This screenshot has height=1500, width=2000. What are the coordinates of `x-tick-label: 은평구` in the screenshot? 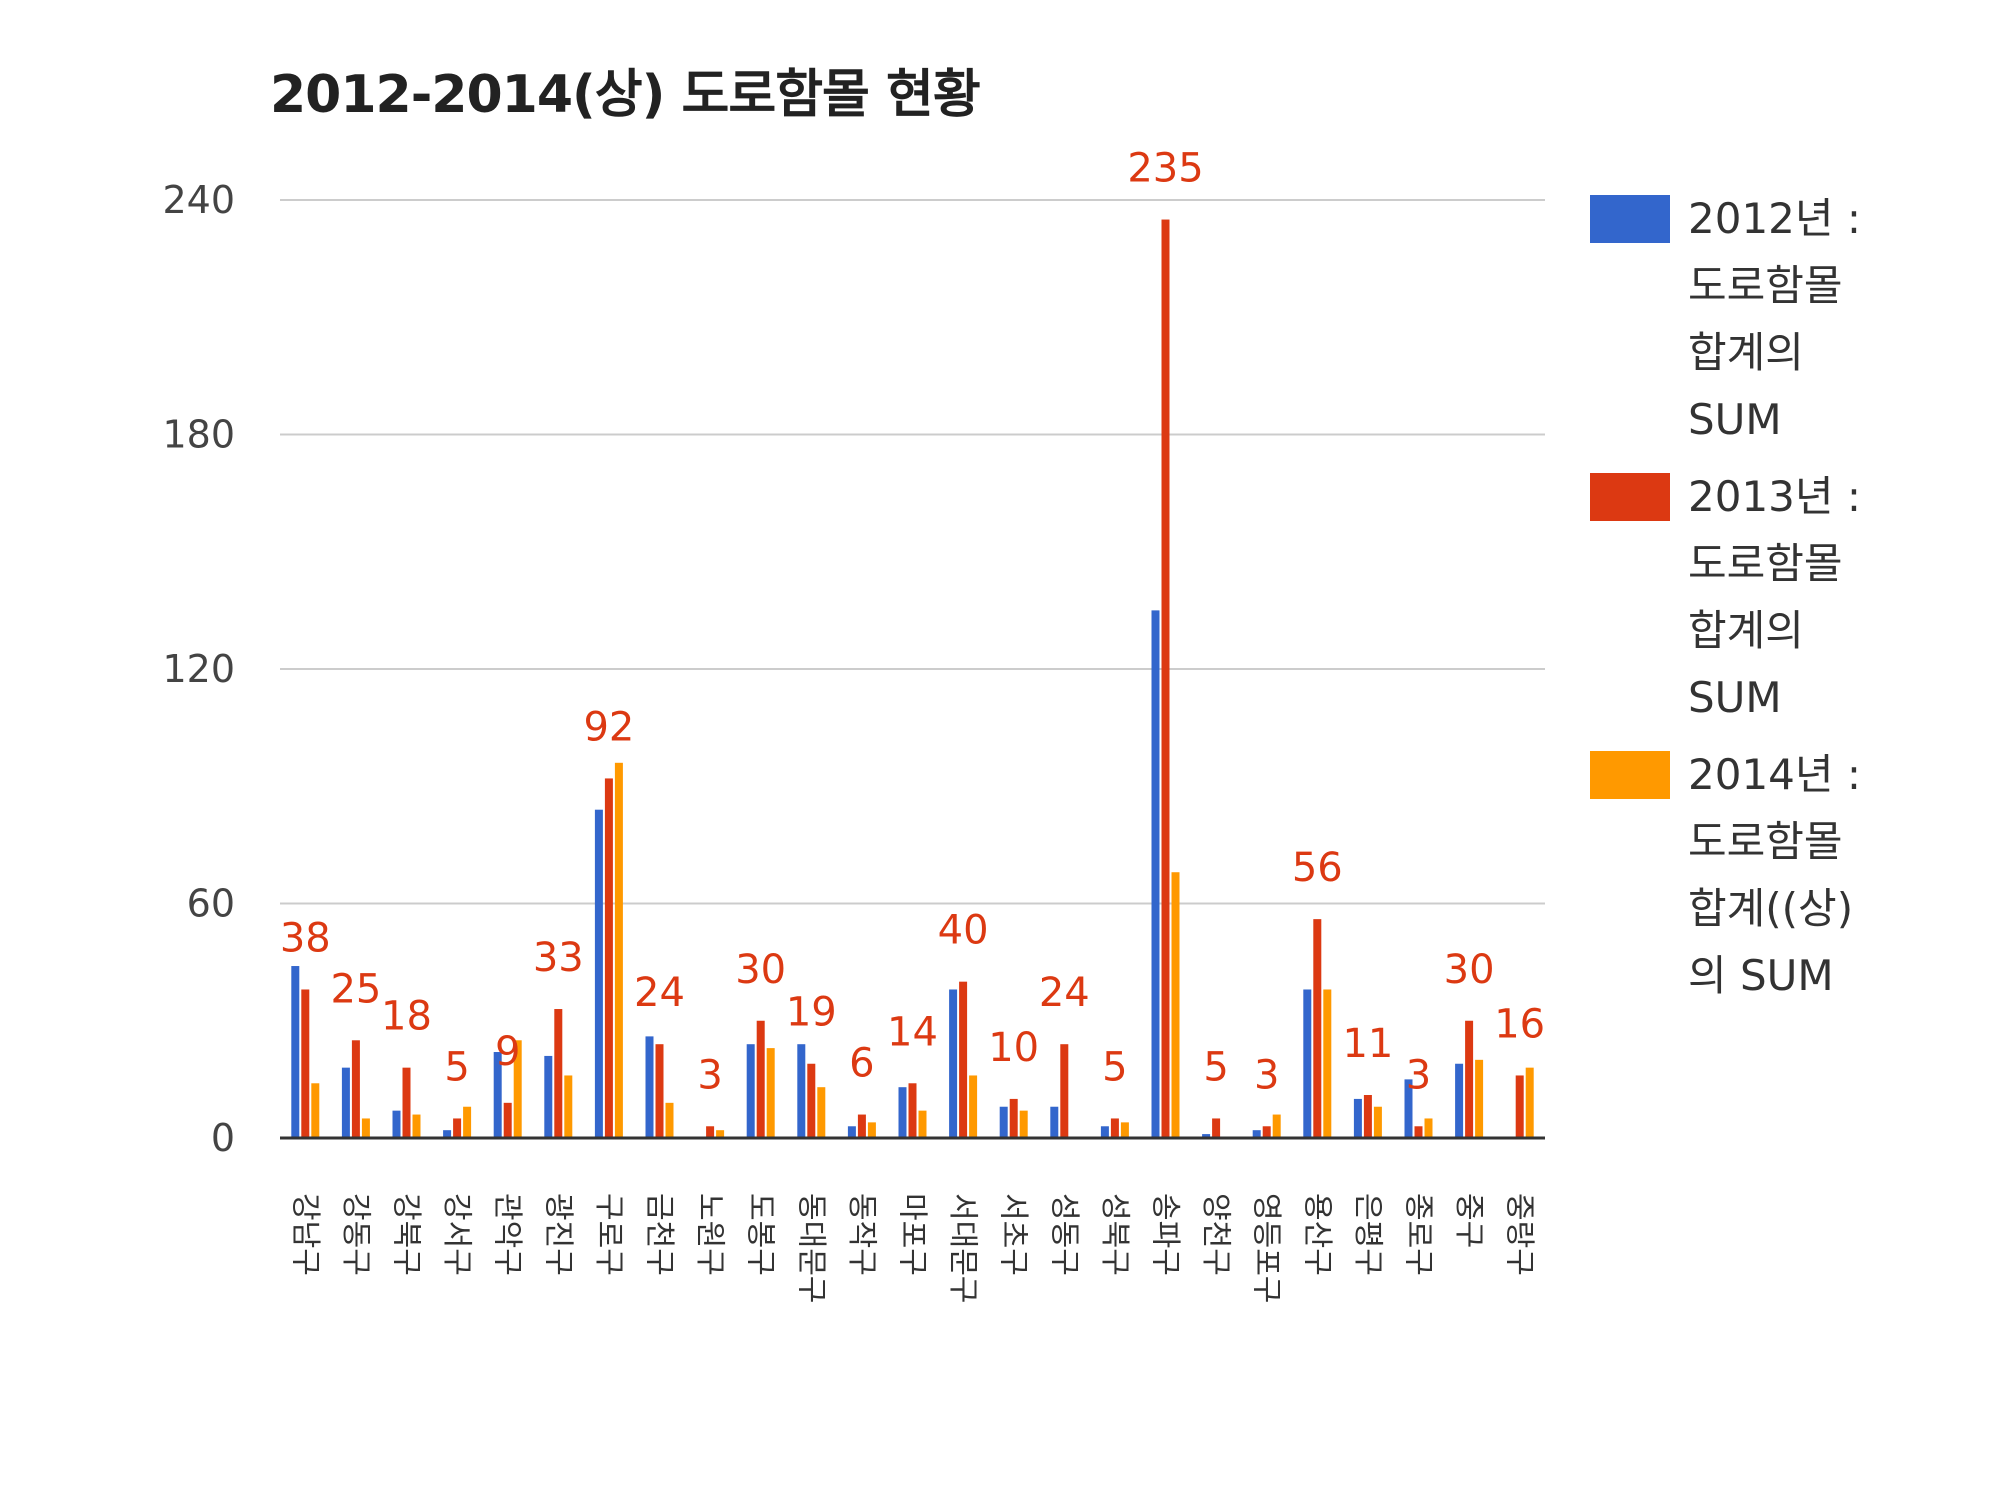 It's located at (1367, 1234).